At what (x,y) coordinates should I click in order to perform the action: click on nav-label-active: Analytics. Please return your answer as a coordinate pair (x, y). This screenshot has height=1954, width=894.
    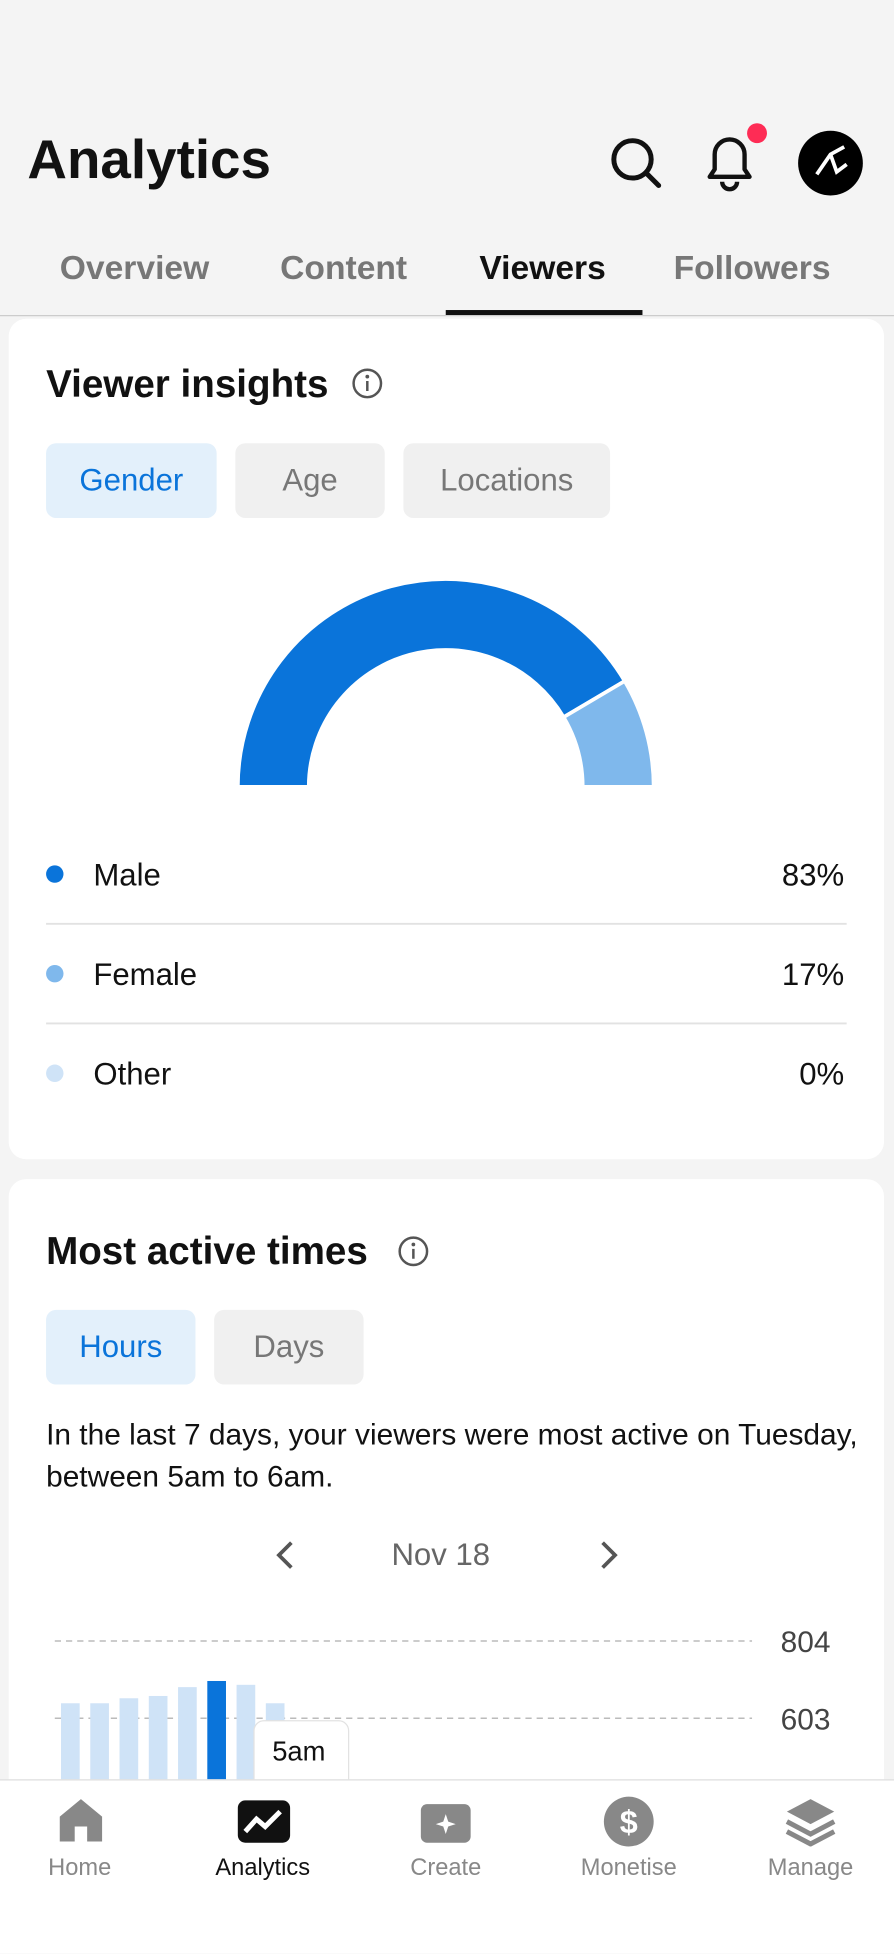
    Looking at the image, I should click on (263, 1868).